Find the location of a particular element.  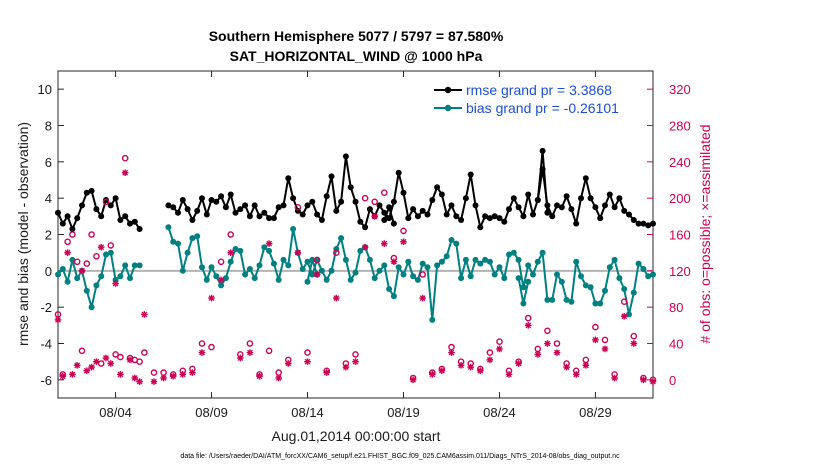

y-left-tick-label: 4 is located at coordinates (48, 198).